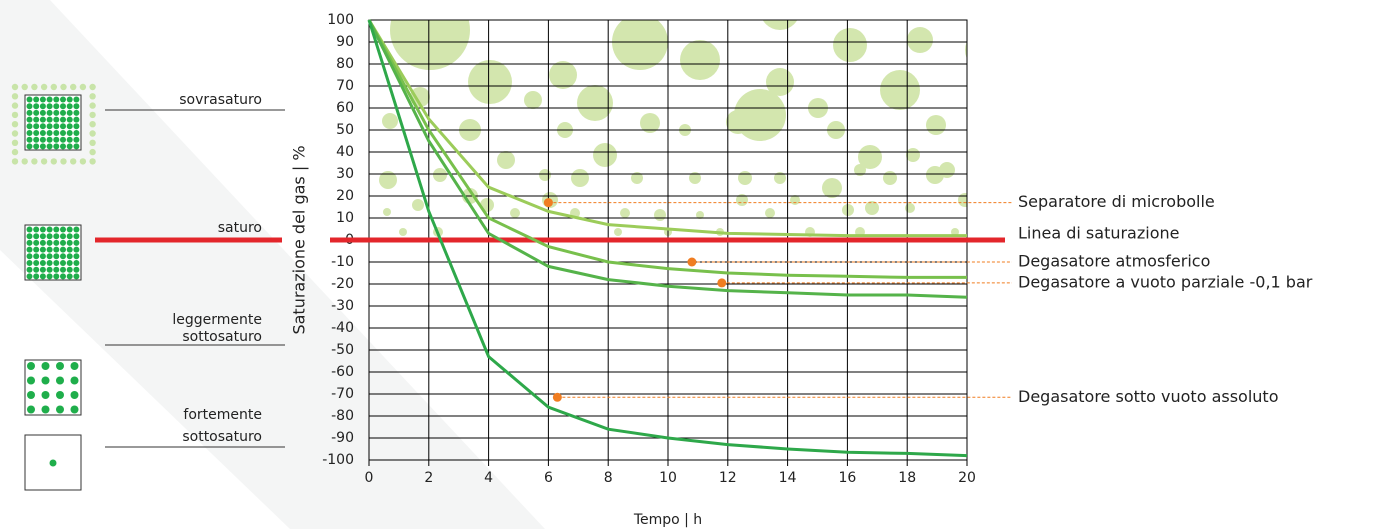  Describe the element at coordinates (342, 438) in the screenshot. I see `y-tick-label: -90` at that location.